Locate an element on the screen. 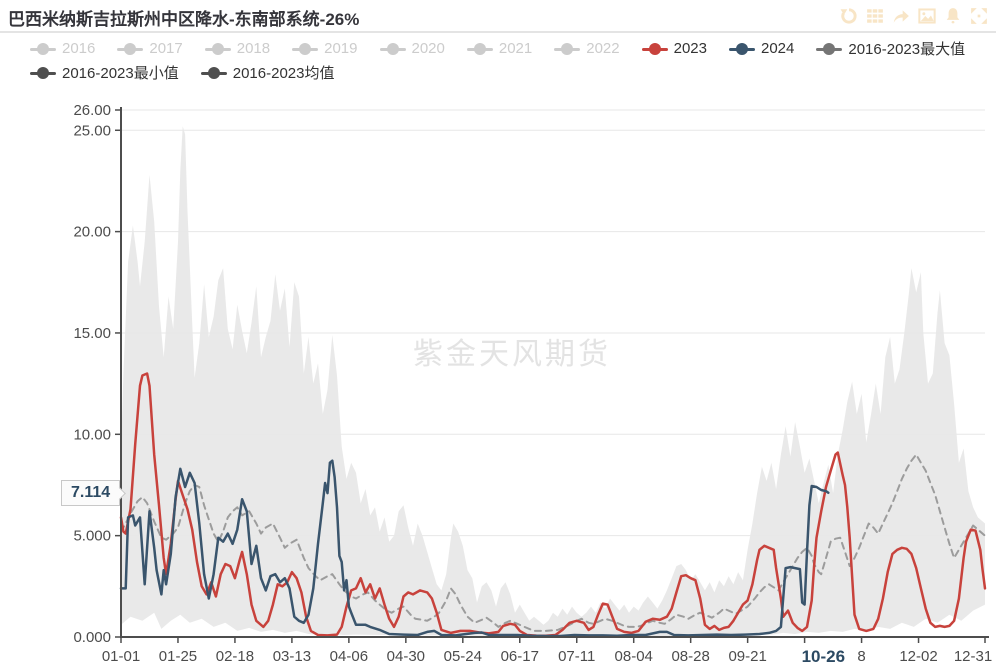 The image size is (996, 669). legend-item-2018: 2018 is located at coordinates (237, 48).